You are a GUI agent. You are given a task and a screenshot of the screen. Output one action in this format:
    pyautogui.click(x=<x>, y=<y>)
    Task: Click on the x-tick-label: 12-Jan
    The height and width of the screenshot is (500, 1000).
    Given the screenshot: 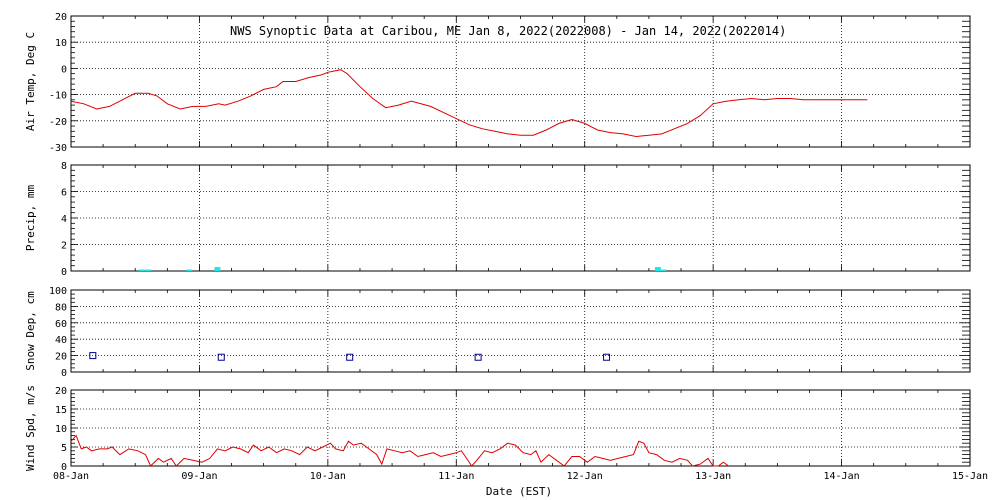 What is the action you would take?
    pyautogui.click(x=585, y=476)
    